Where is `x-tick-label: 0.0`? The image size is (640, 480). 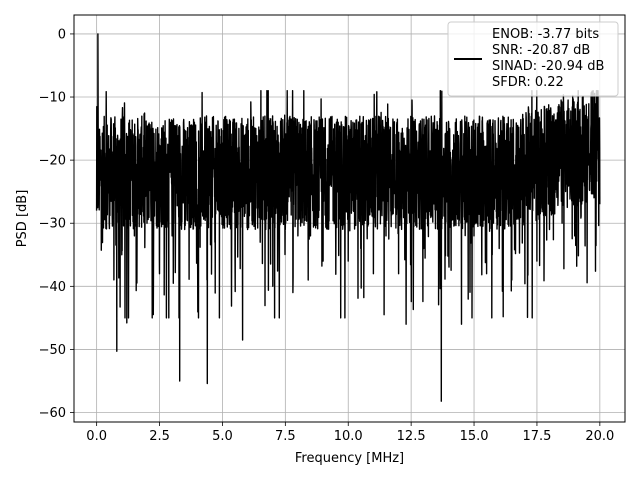
x-tick-label: 0.0 is located at coordinates (96, 436).